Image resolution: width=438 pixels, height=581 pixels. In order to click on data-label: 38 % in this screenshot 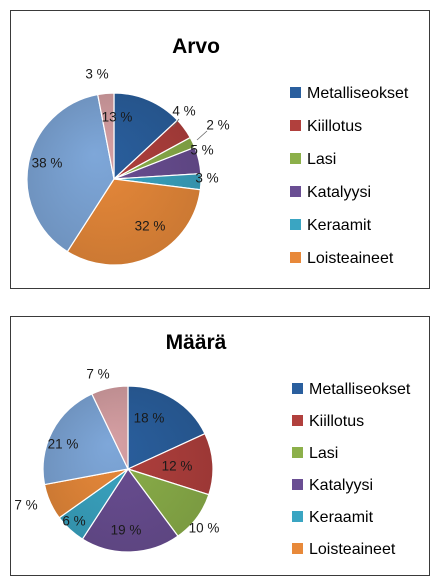, I will do `click(47, 163)`.